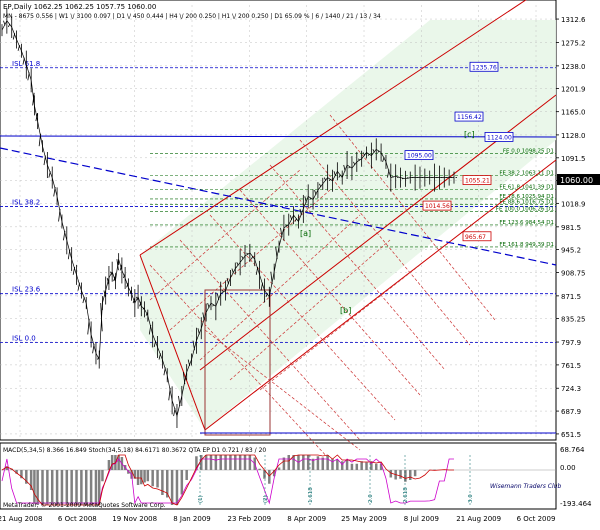 The width and height of the screenshot is (600, 530). I want to click on y-tick-label: 724.3, so click(571, 389).